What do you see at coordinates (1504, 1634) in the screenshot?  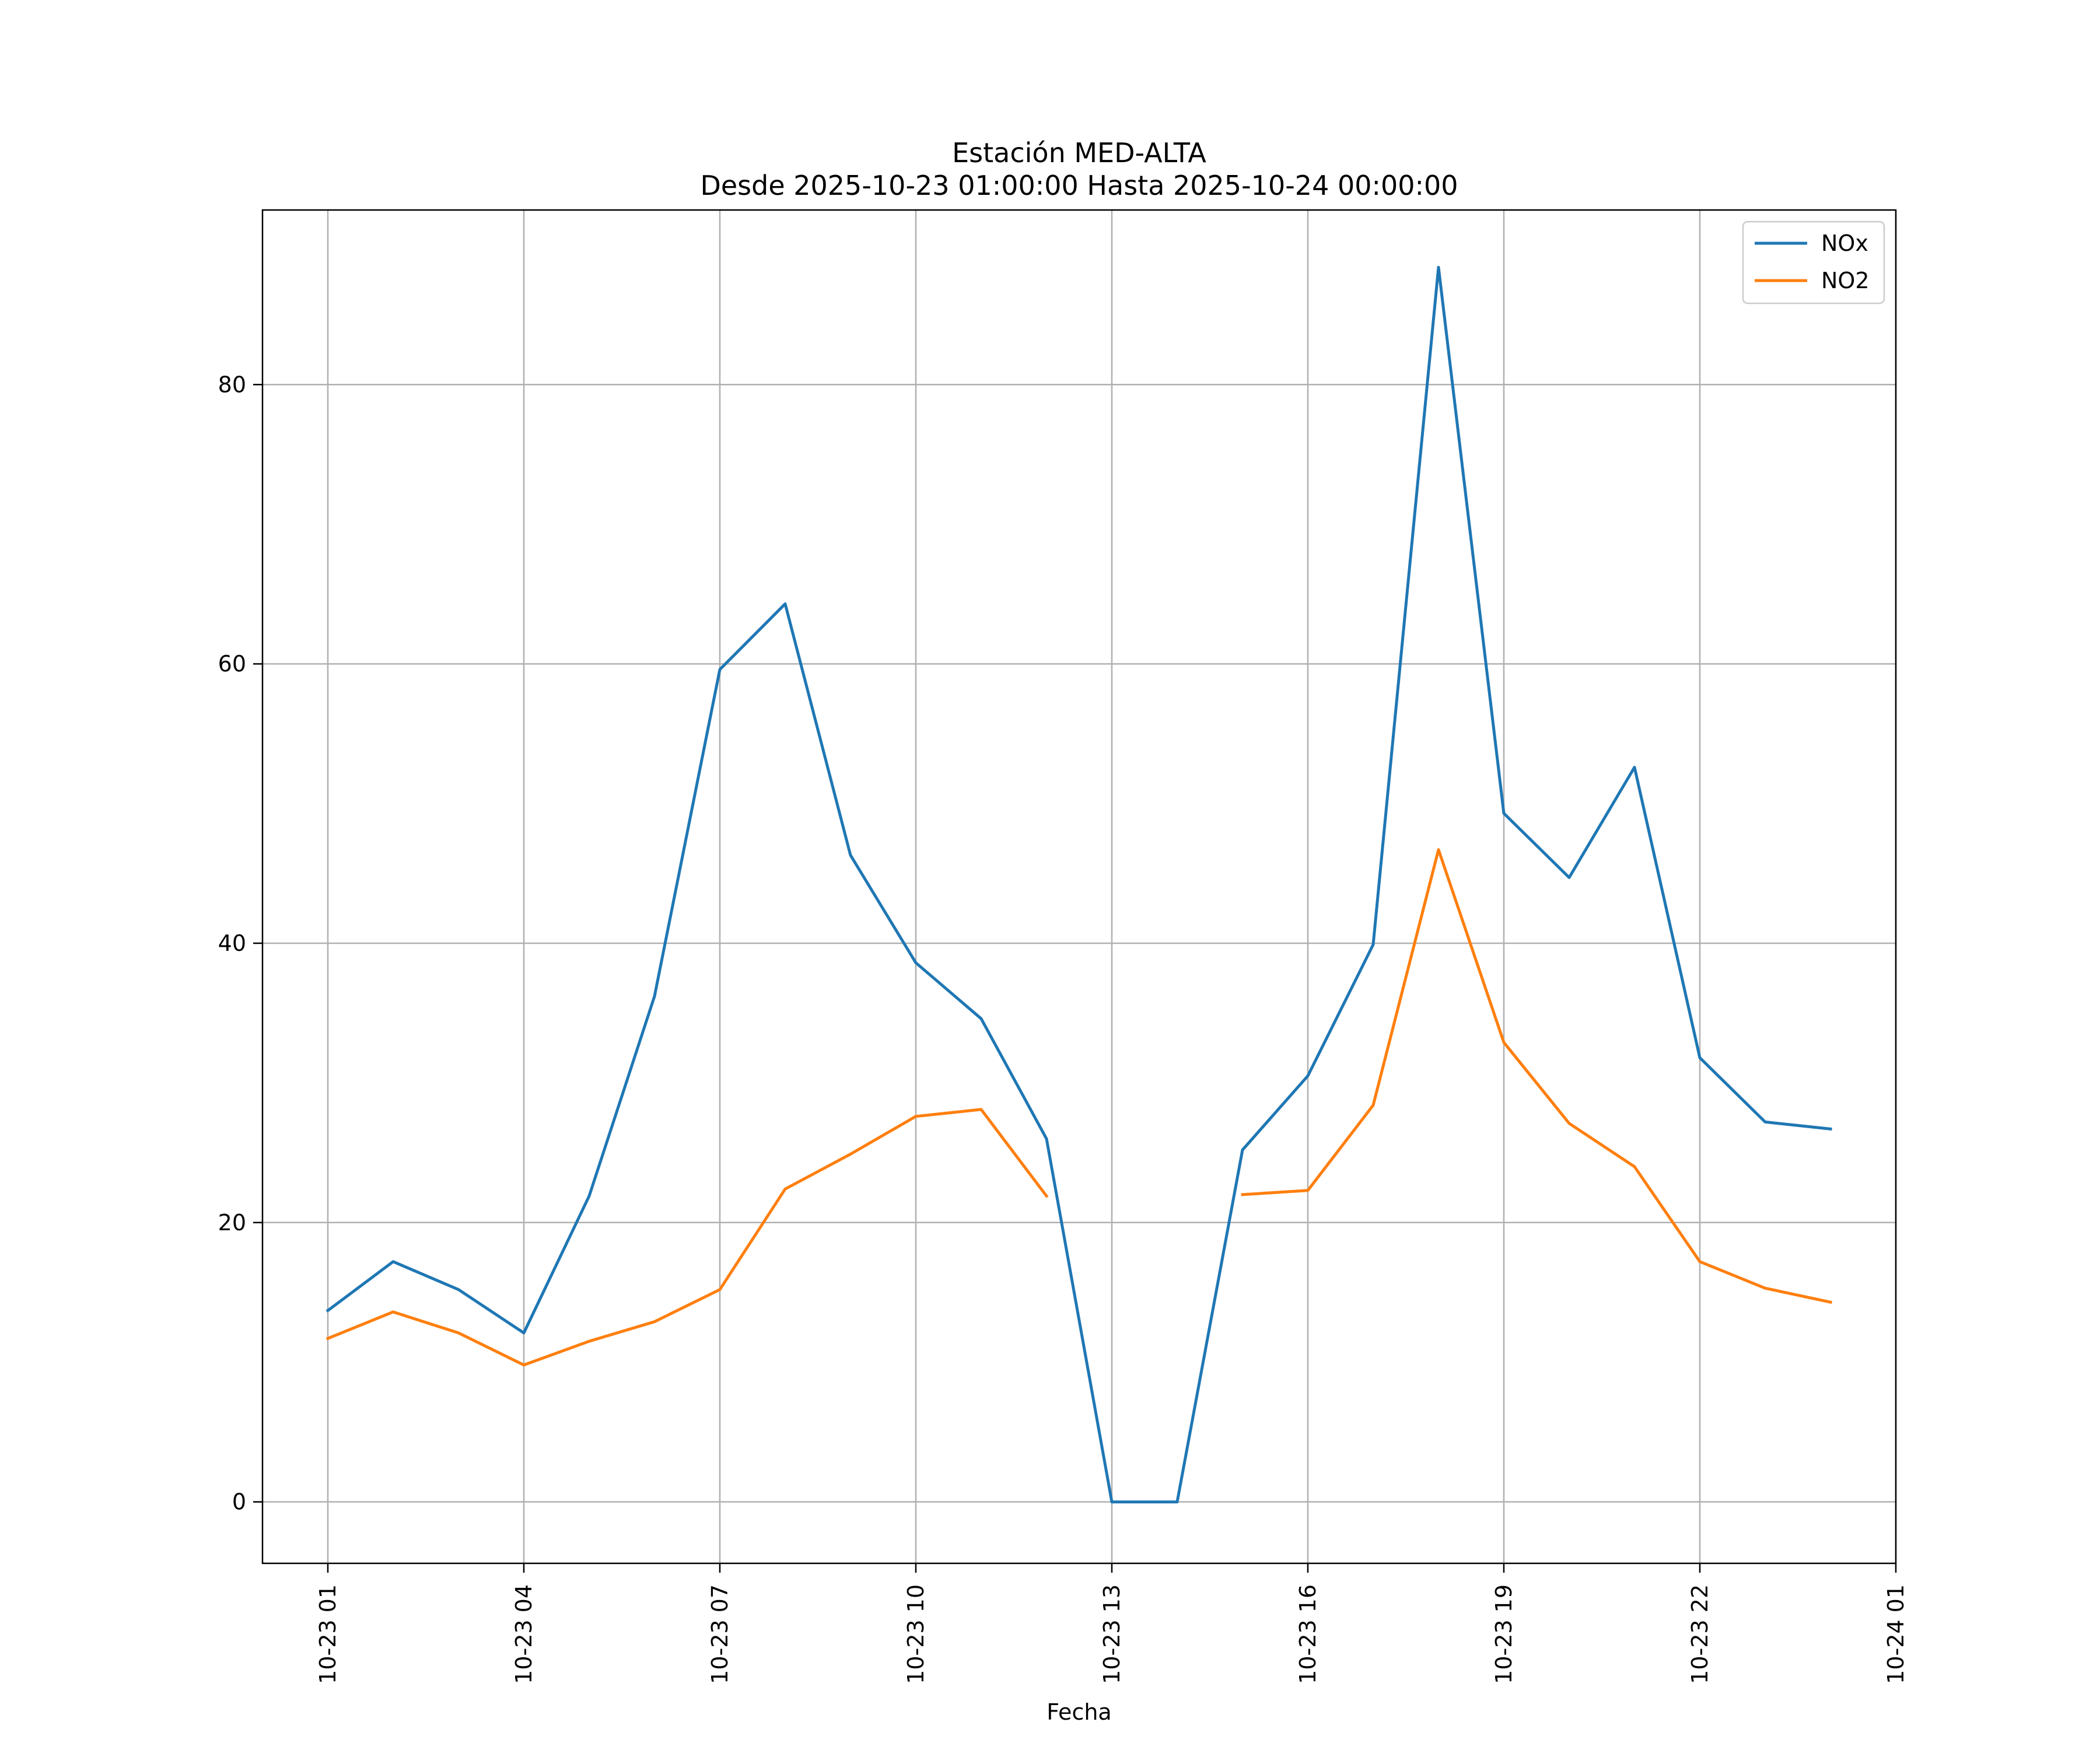 I see `x-tick-label: 10-23 19` at bounding box center [1504, 1634].